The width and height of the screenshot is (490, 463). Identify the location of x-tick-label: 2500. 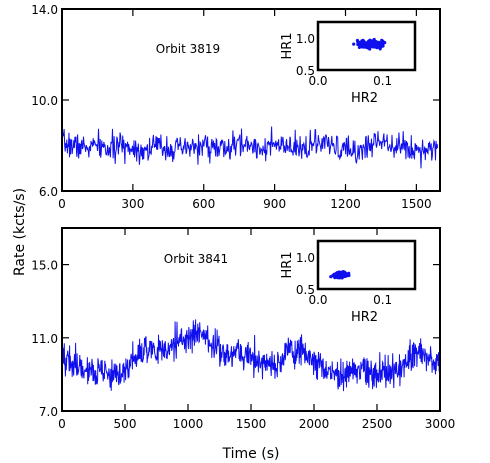
(377, 424).